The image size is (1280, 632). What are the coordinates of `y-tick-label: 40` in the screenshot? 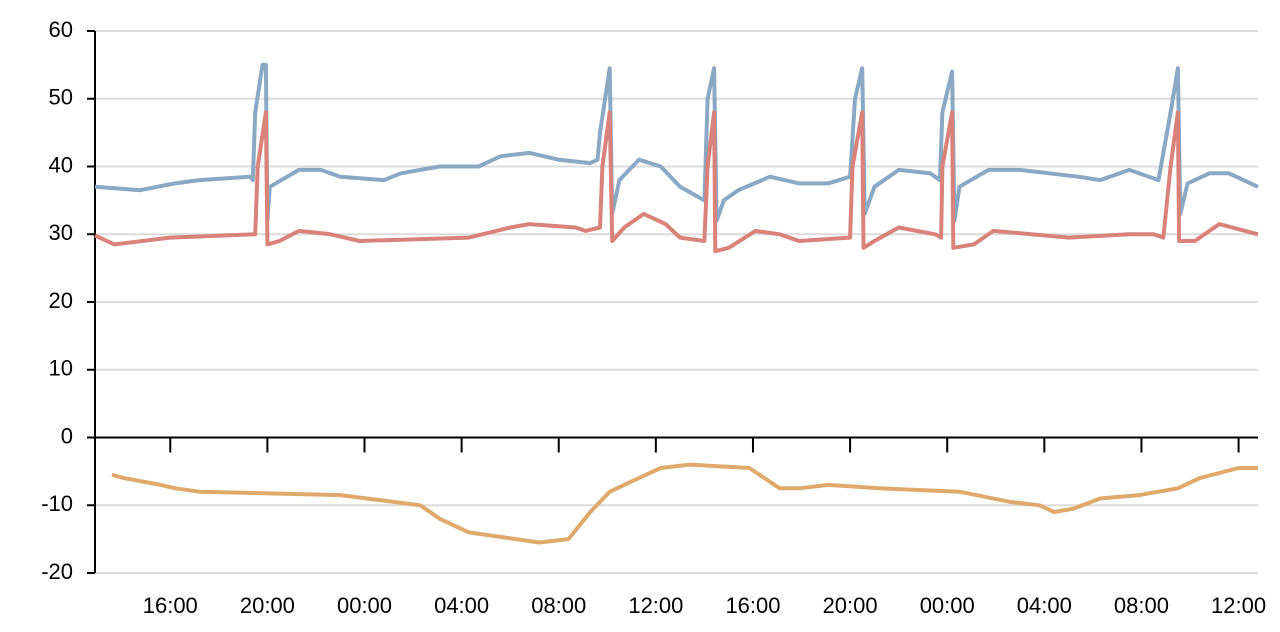 It's located at (61, 164).